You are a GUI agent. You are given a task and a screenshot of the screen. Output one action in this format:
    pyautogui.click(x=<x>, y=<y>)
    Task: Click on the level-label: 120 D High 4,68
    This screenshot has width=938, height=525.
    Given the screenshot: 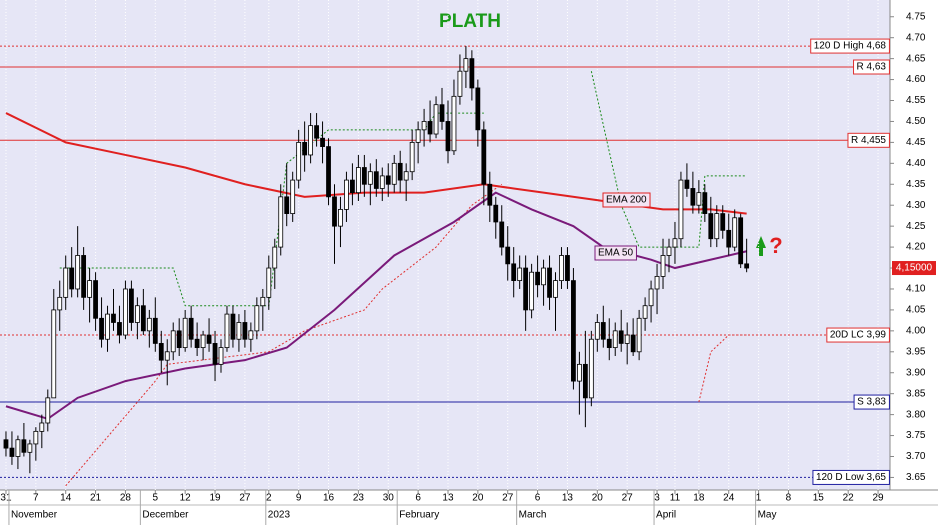 What is the action you would take?
    pyautogui.click(x=850, y=46)
    